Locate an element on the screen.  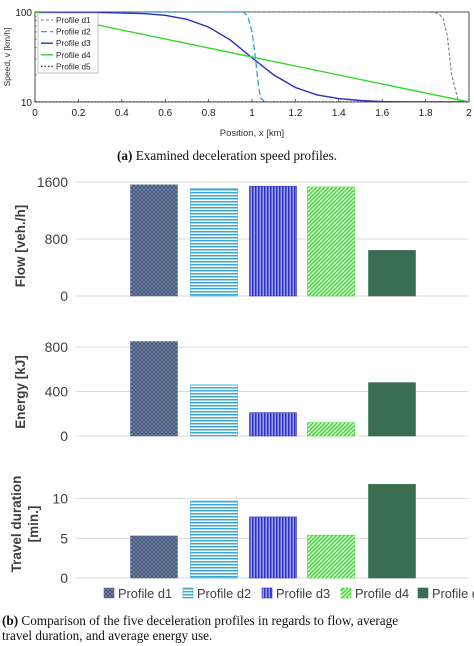
x-tick-label-a: 1.2 is located at coordinates (295, 113).